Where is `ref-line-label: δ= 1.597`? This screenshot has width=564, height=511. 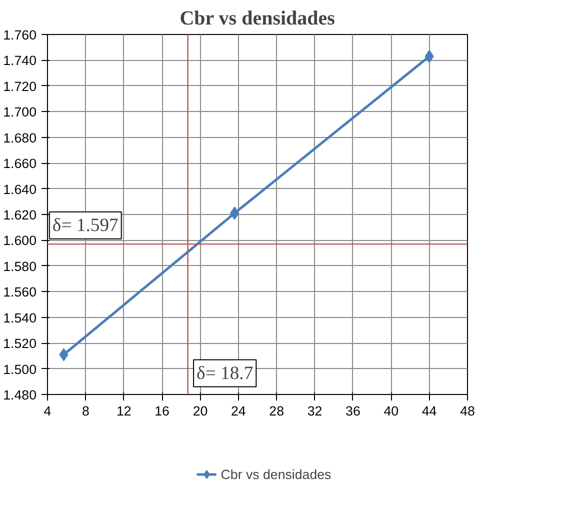 ref-line-label: δ= 1.597 is located at coordinates (85, 225).